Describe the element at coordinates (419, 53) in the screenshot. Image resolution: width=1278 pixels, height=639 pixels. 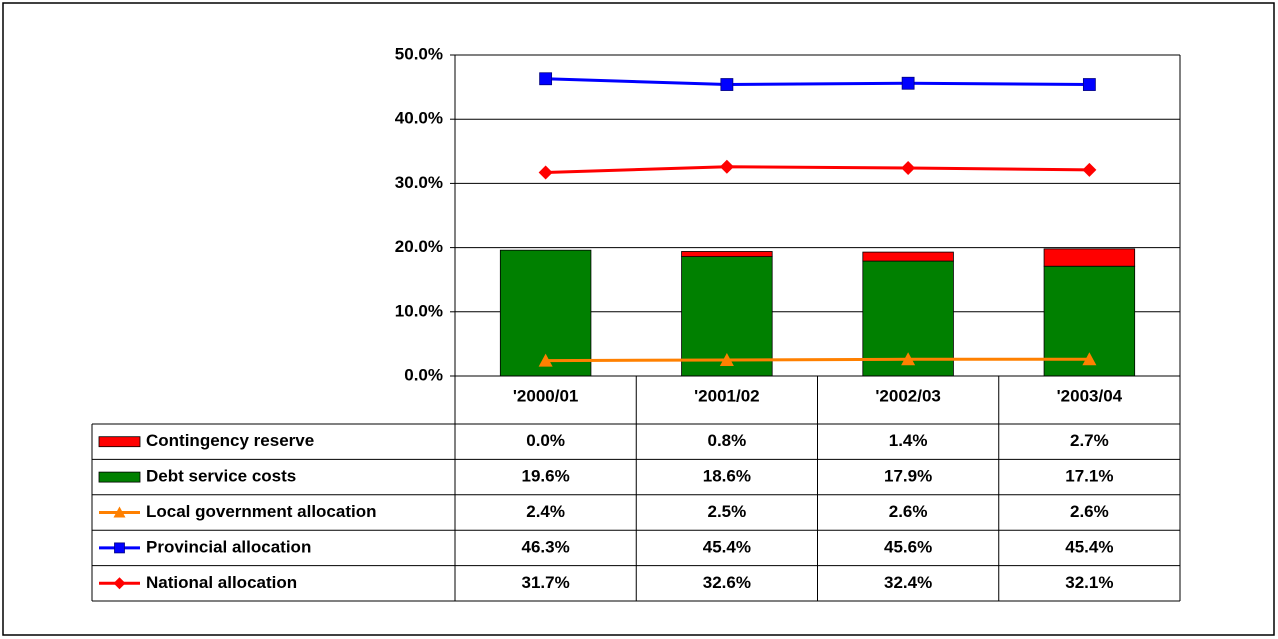
I see `y-tick-label: 50.0%` at that location.